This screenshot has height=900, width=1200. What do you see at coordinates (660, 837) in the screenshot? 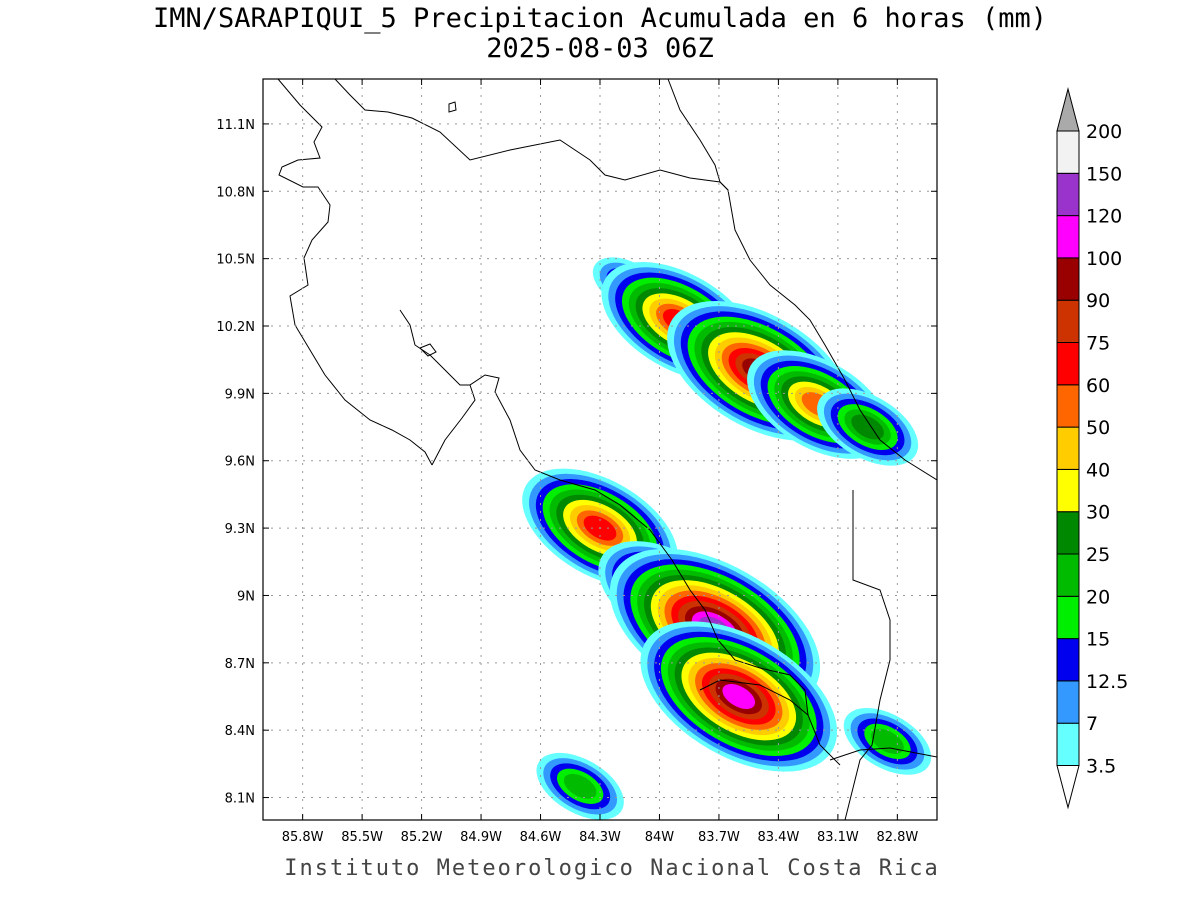
I see `lon-tick-label: 84W` at bounding box center [660, 837].